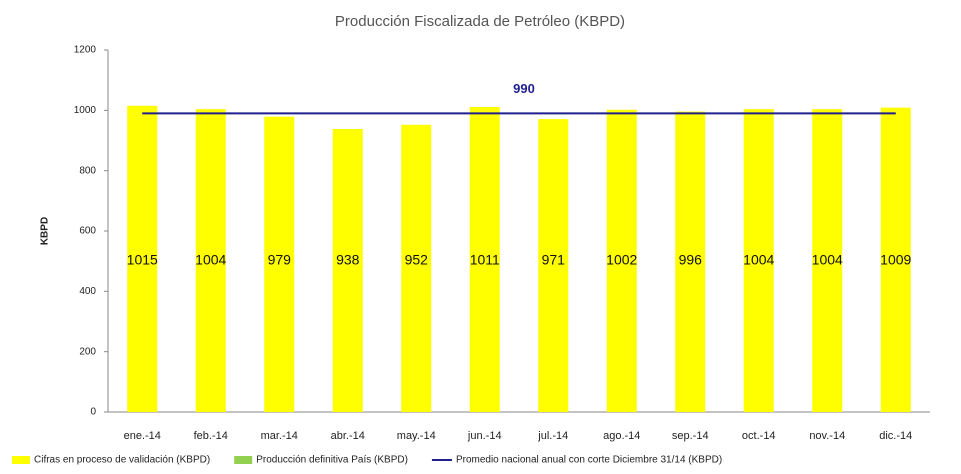  I want to click on y-tick-label: 1200, so click(85, 50).